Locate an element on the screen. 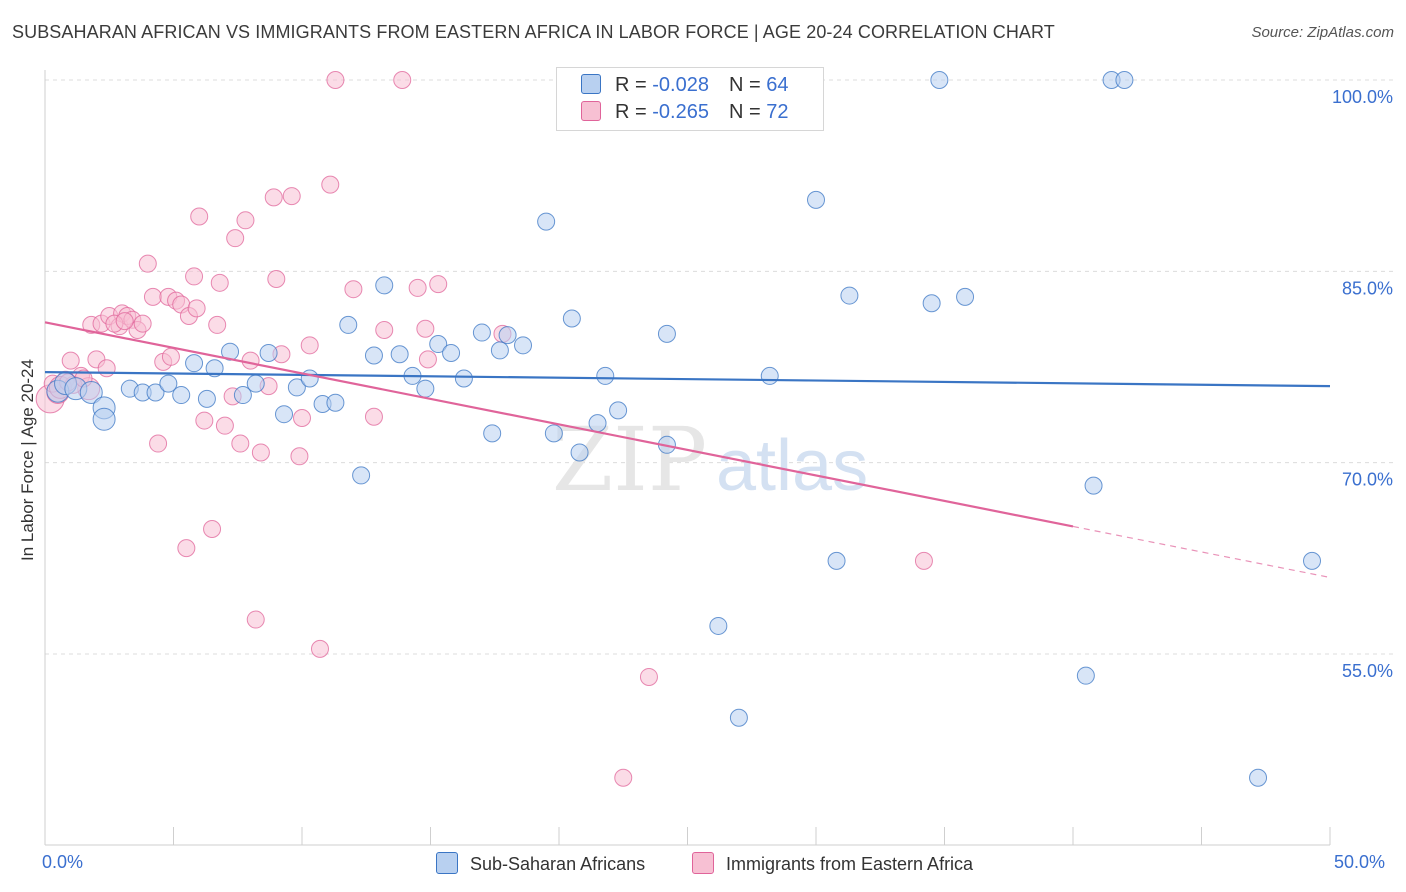  legend-label: Sub-Saharan Africans is located at coordinates (558, 864).